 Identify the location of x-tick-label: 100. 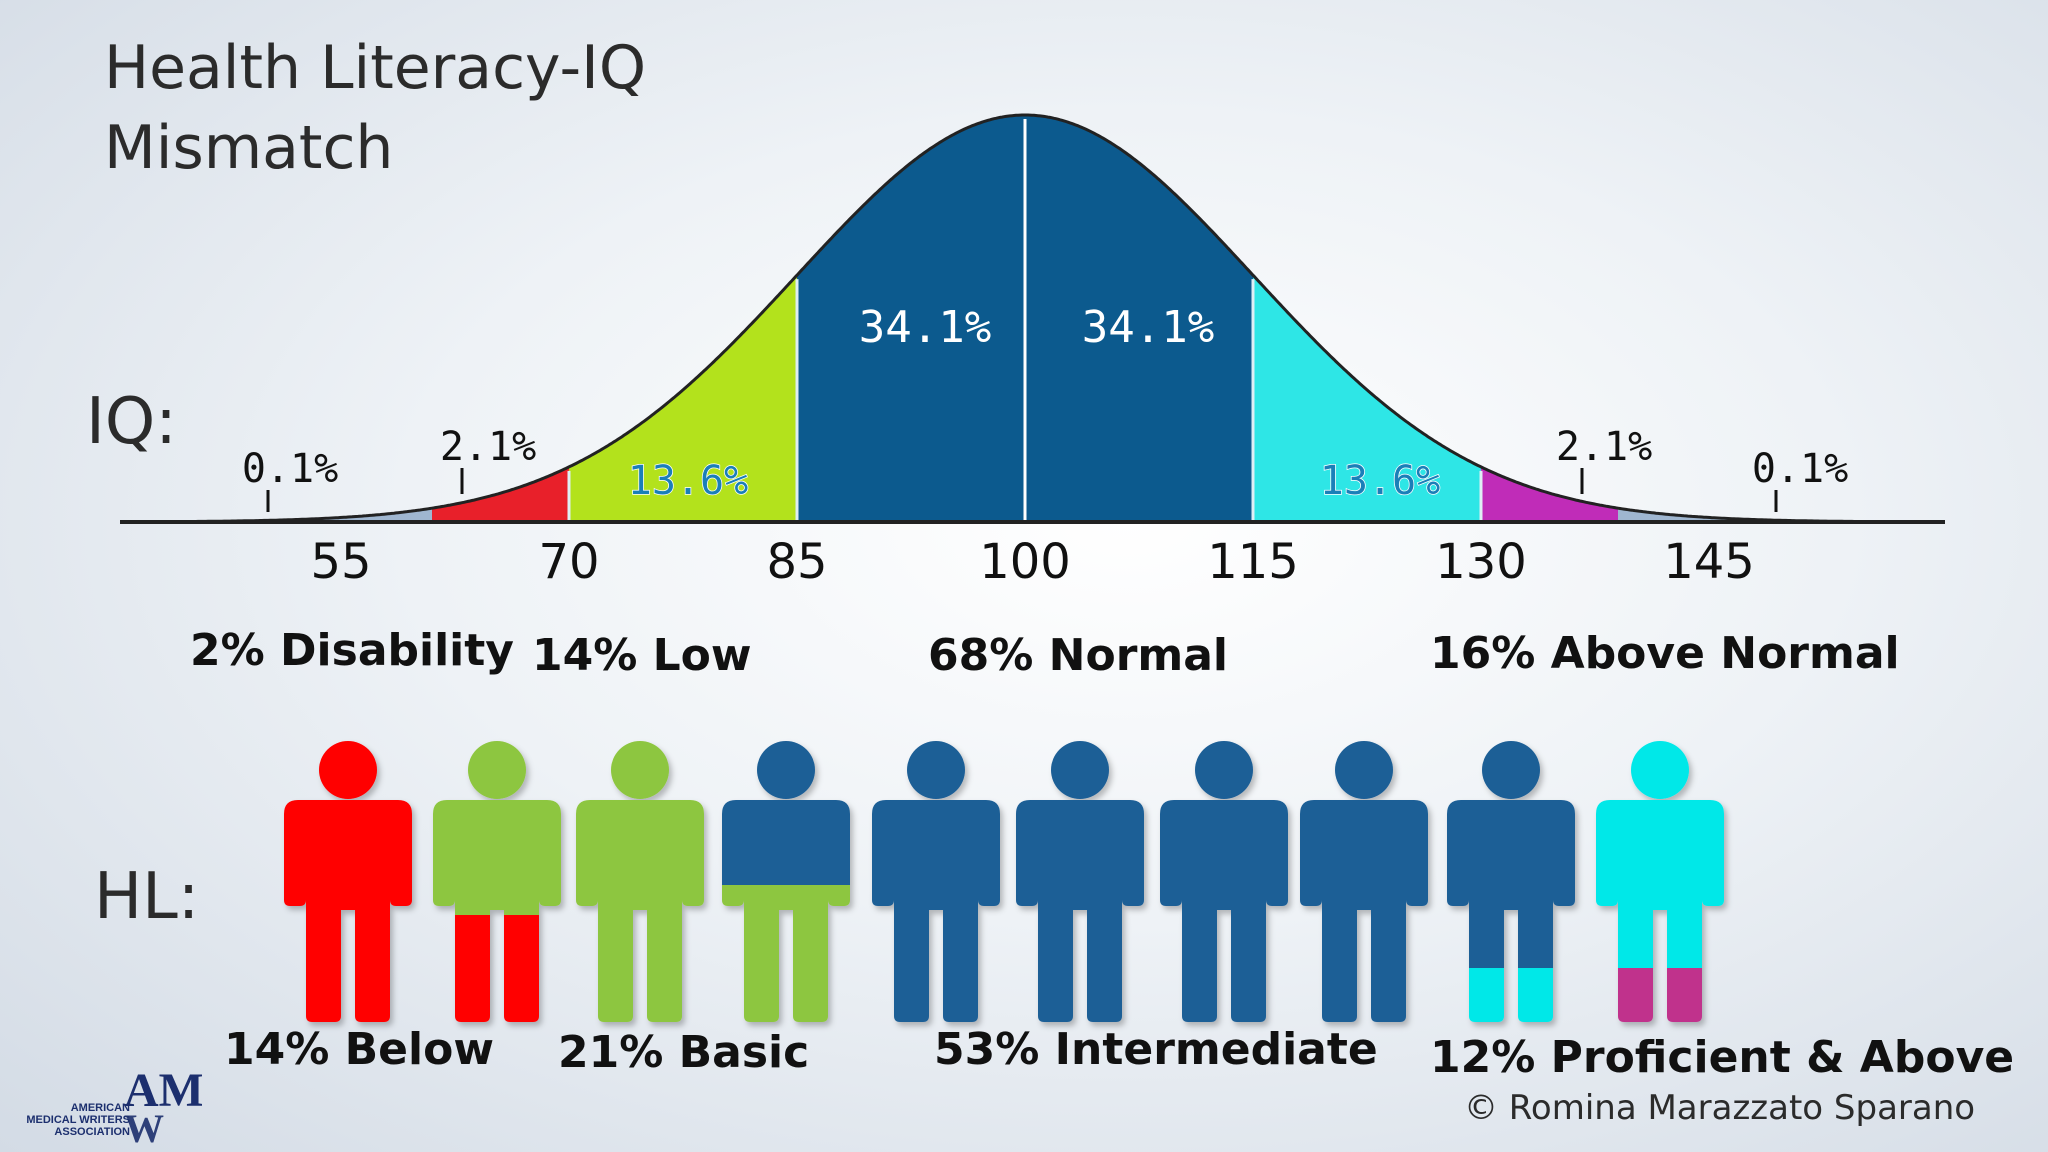
(1025, 562).